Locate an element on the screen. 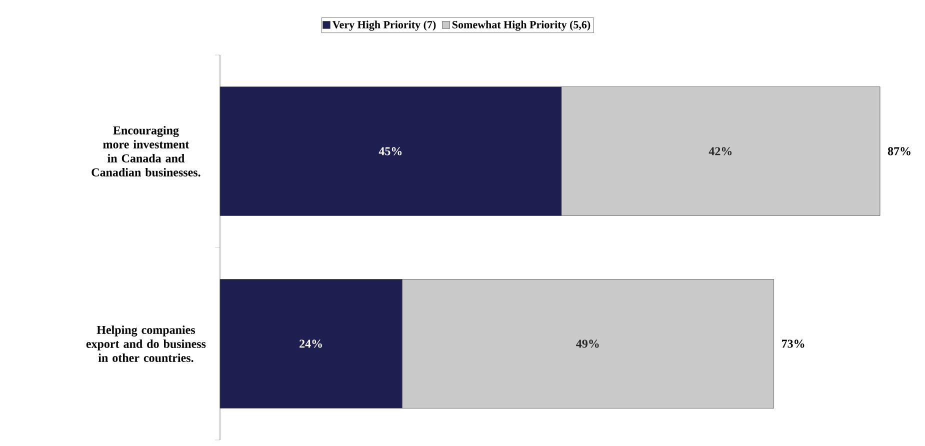 Image resolution: width=925 pixels, height=446 pixels. total-label: 73% is located at coordinates (793, 344).